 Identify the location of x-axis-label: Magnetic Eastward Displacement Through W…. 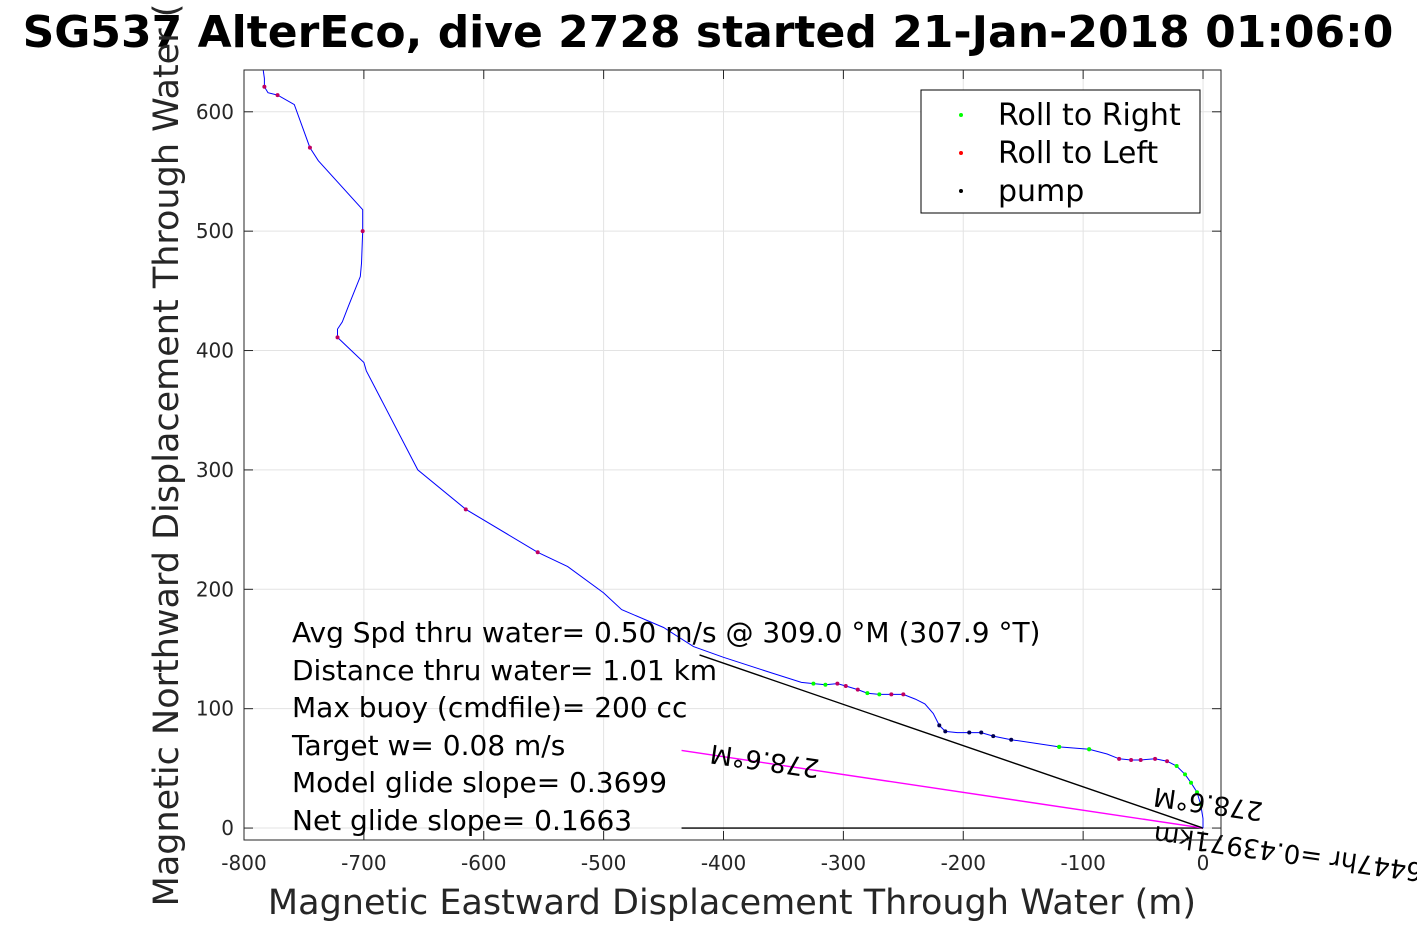
(732, 903).